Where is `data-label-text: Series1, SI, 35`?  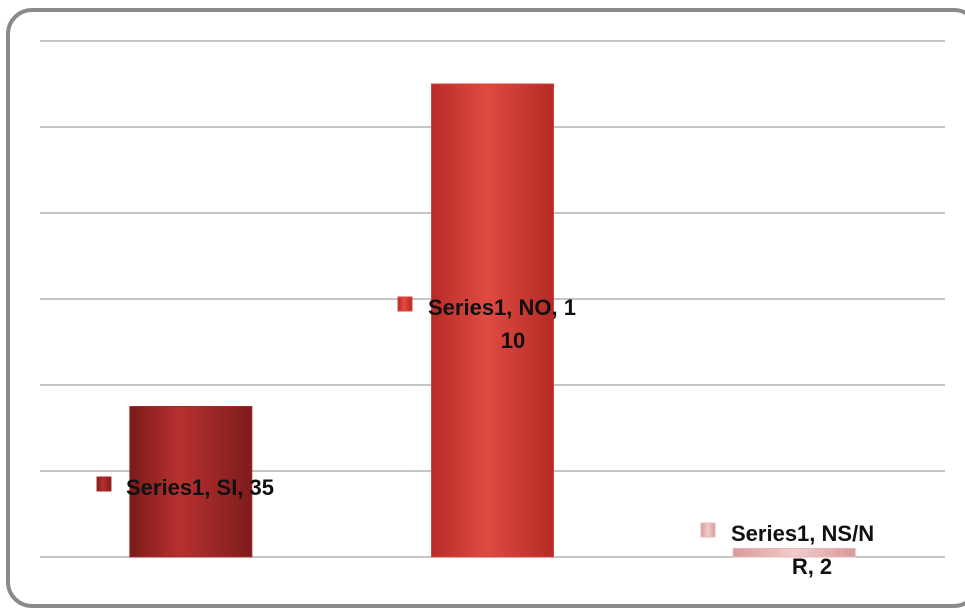 data-label-text: Series1, SI, 35 is located at coordinates (200, 487).